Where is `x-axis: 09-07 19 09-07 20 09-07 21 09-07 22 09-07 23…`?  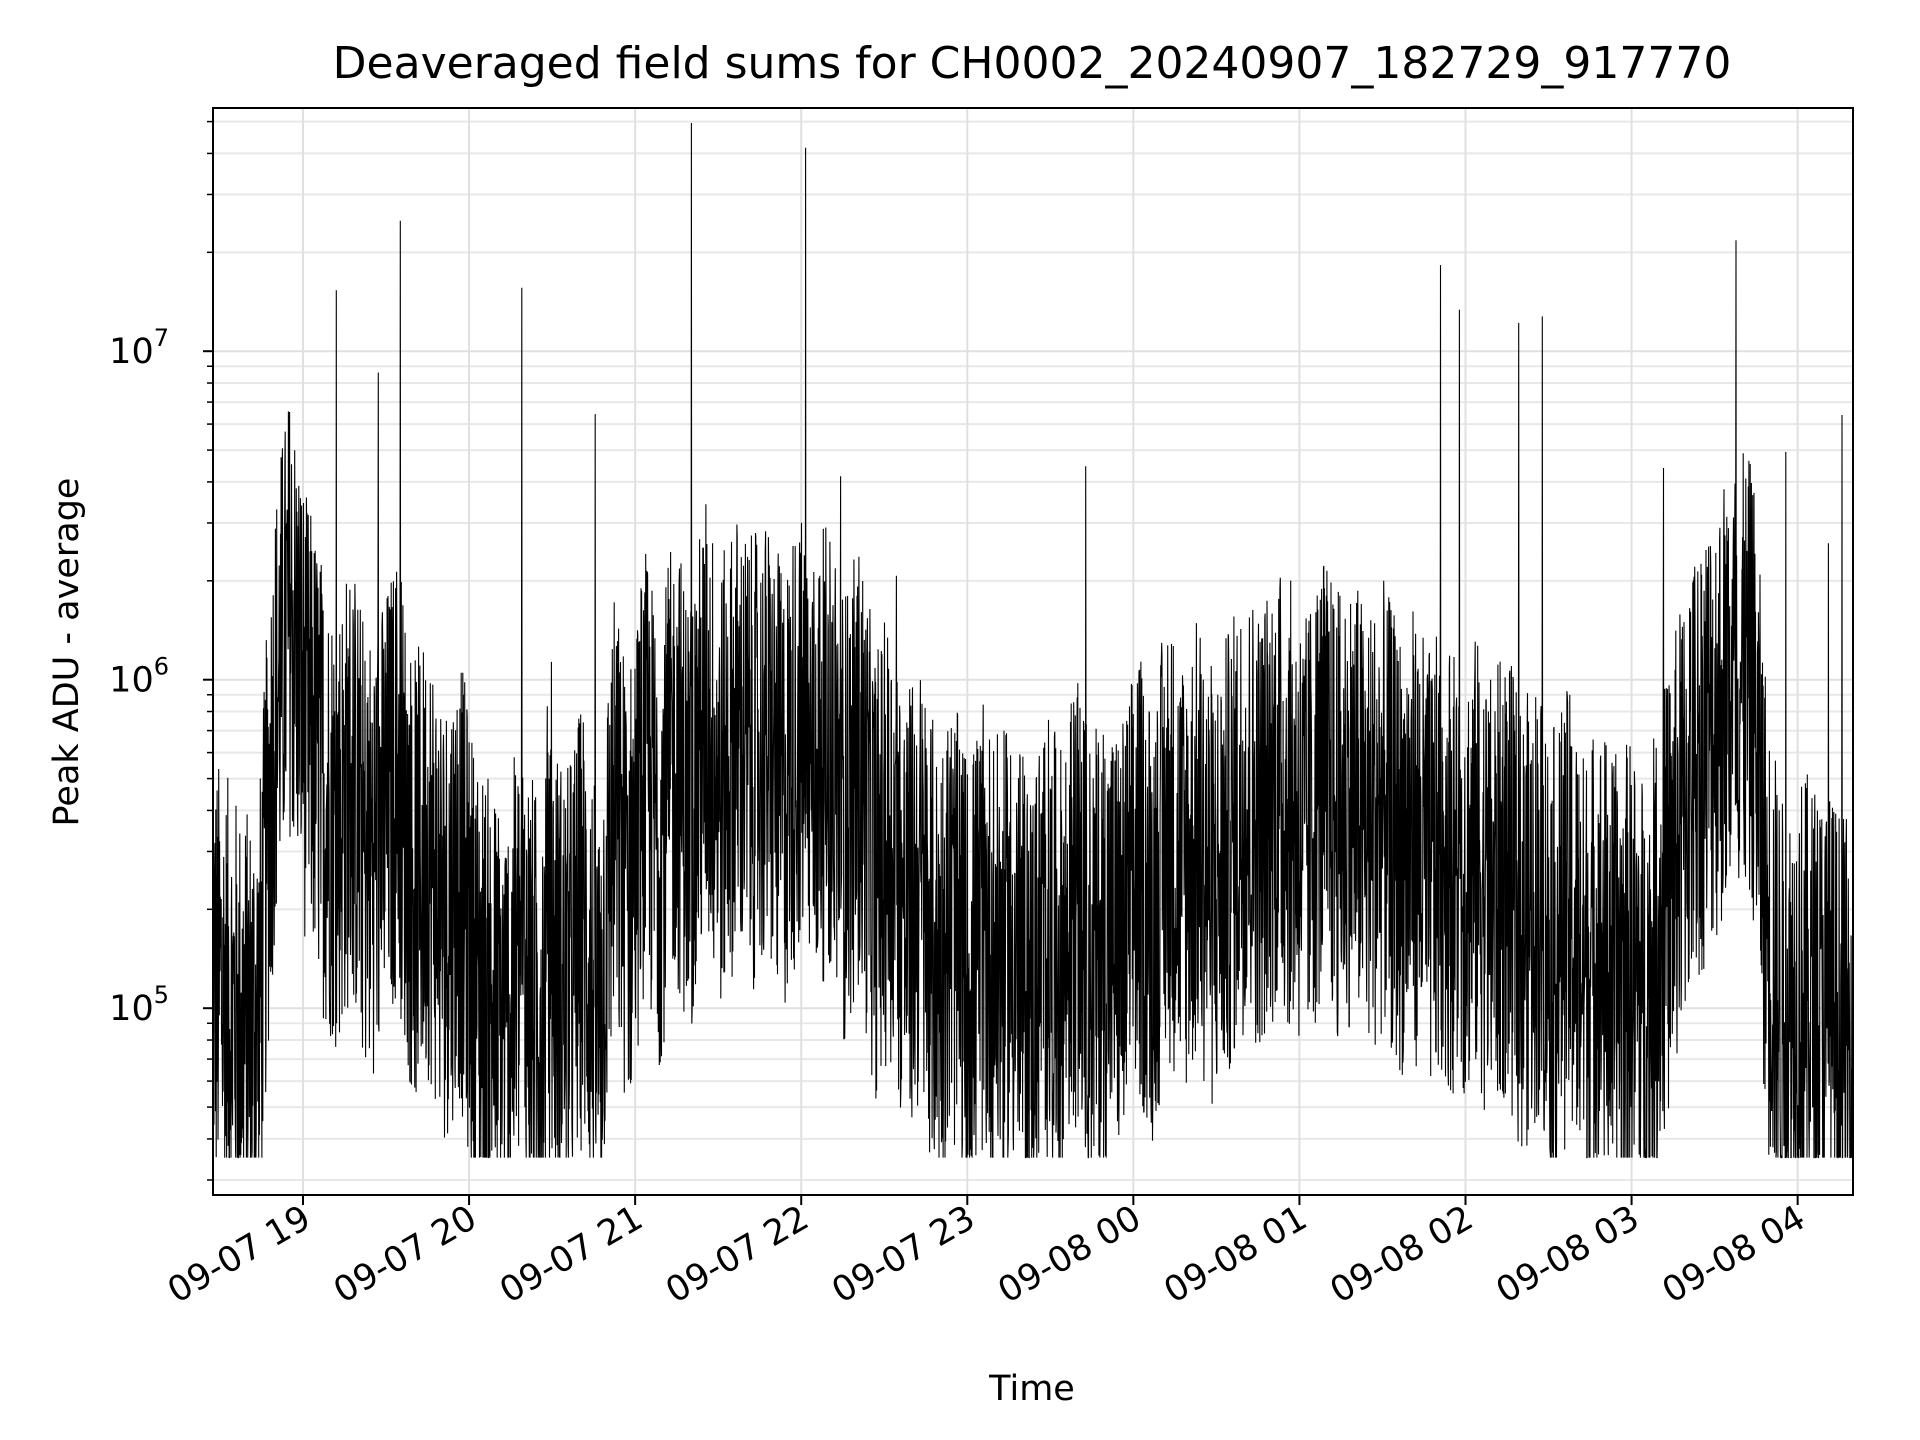
x-axis: 09-07 19 09-07 20 09-07 21 09-07 22 09-07 23… is located at coordinates (986, 1253).